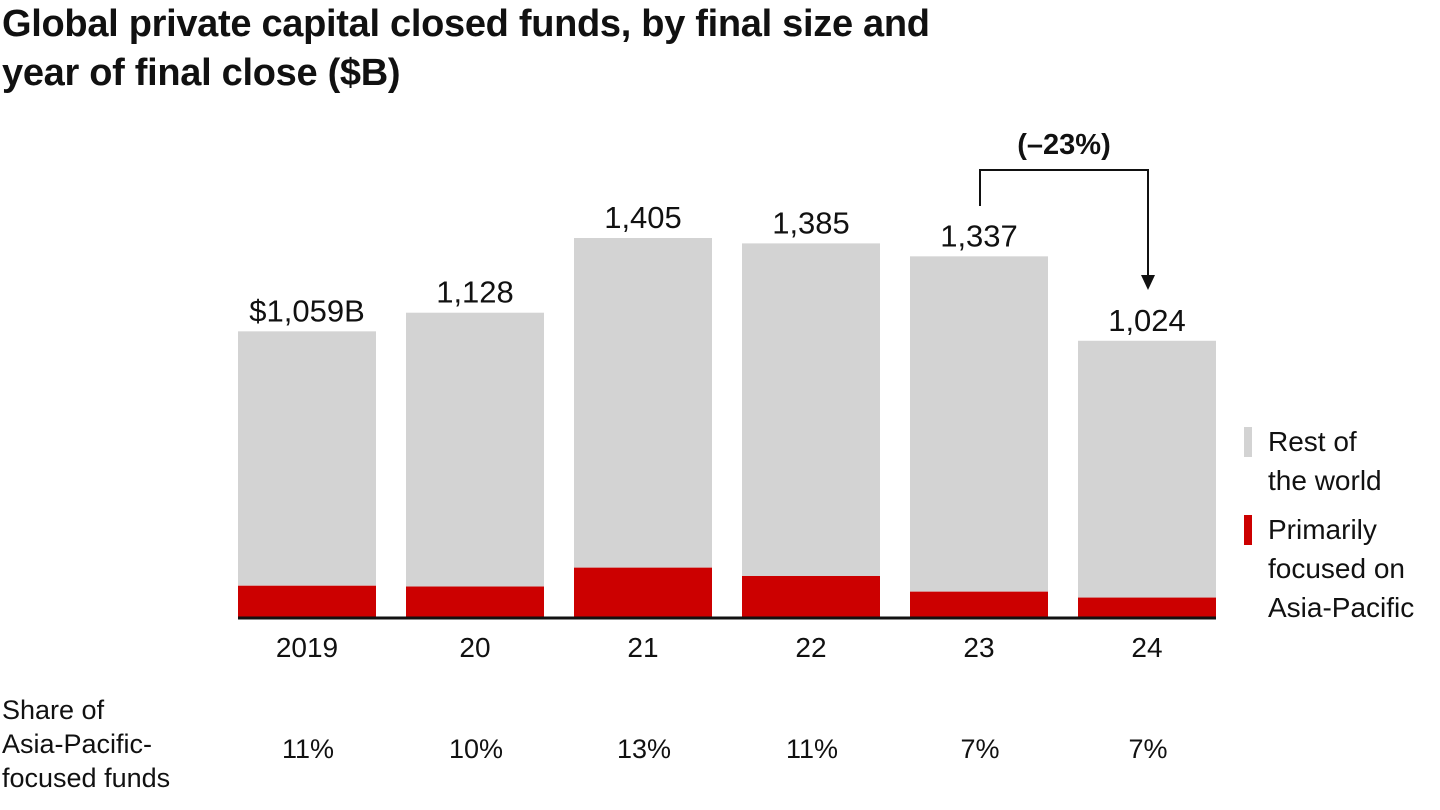 The width and height of the screenshot is (1440, 810). I want to click on x-tick-label: 24, so click(1146, 647).